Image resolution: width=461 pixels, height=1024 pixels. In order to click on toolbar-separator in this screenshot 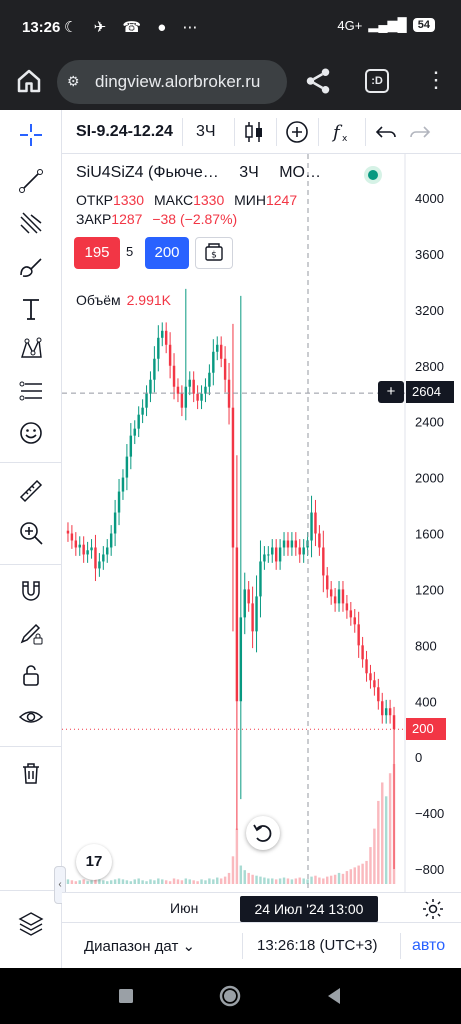, I will do `click(318, 132)`.